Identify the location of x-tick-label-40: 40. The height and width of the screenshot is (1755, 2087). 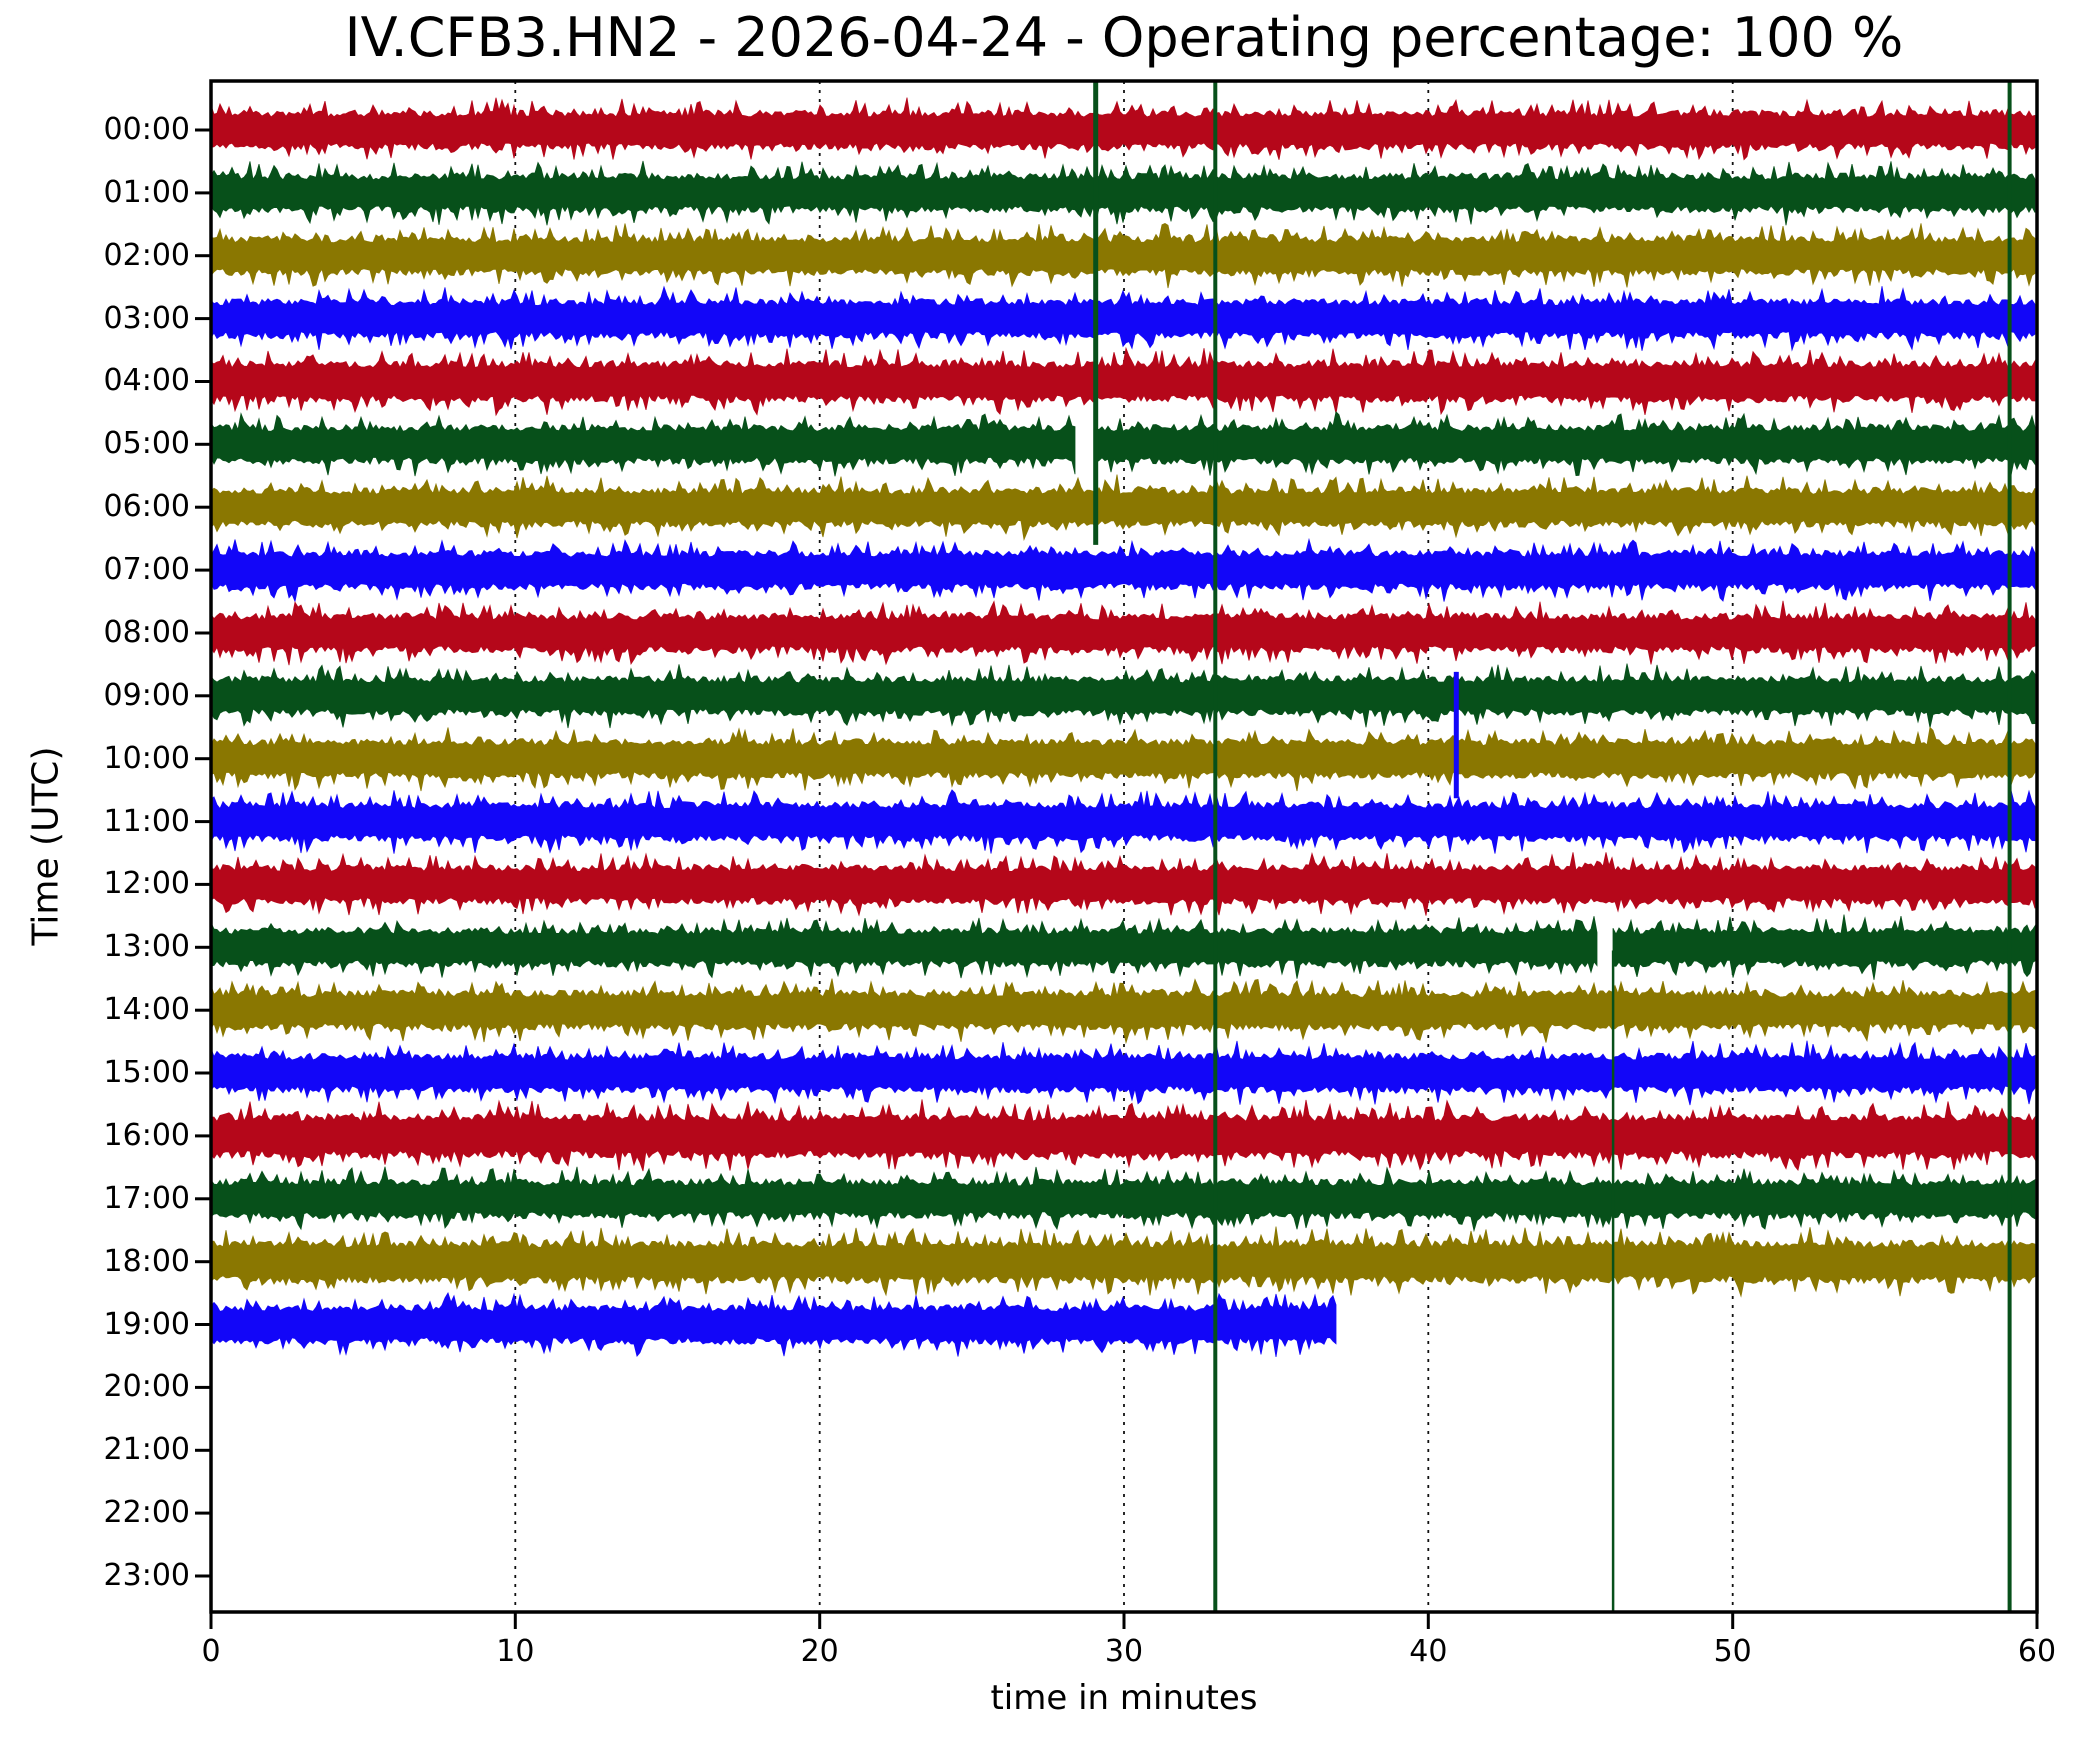
(1428, 1651).